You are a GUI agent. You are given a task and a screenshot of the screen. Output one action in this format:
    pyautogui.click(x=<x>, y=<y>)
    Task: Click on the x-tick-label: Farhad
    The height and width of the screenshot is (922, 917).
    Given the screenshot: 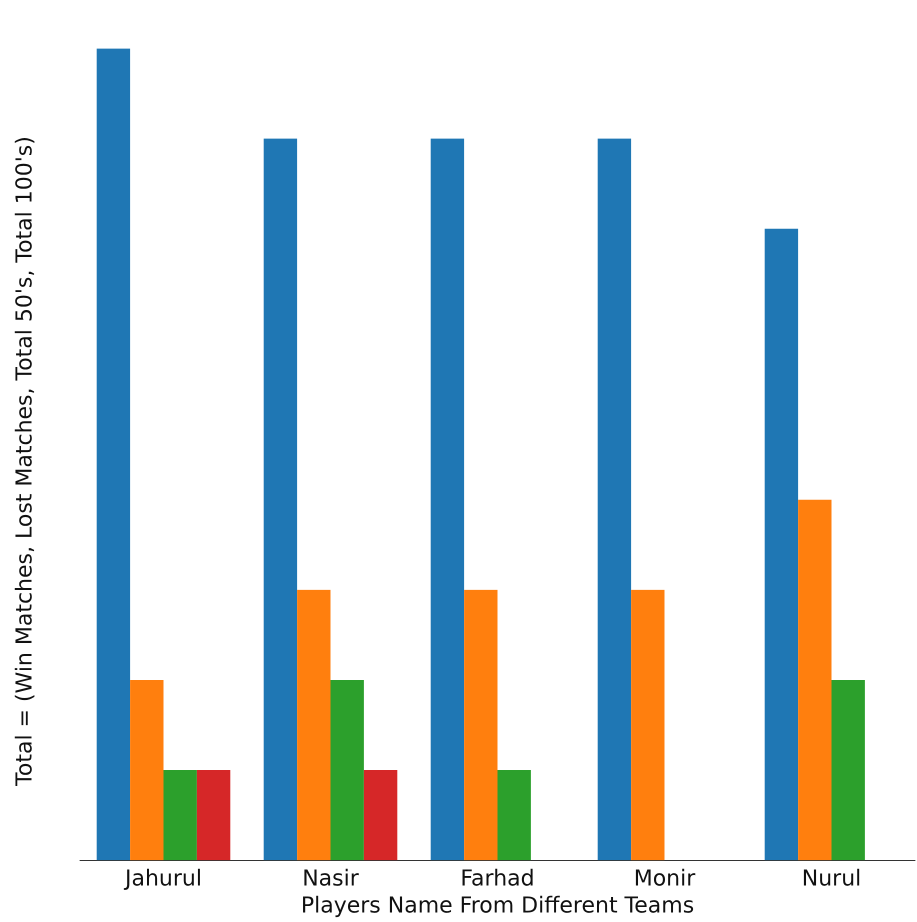 What is the action you would take?
    pyautogui.click(x=497, y=879)
    